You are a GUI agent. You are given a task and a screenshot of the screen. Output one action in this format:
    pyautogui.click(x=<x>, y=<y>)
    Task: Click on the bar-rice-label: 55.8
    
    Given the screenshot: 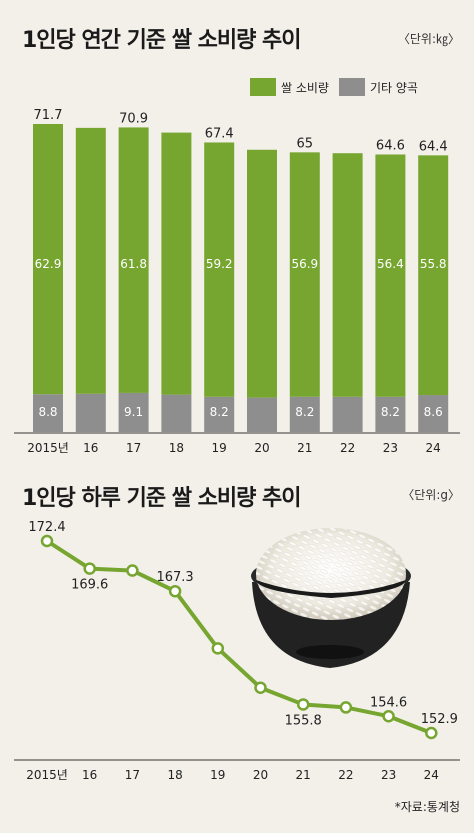 What is the action you would take?
    pyautogui.click(x=433, y=264)
    